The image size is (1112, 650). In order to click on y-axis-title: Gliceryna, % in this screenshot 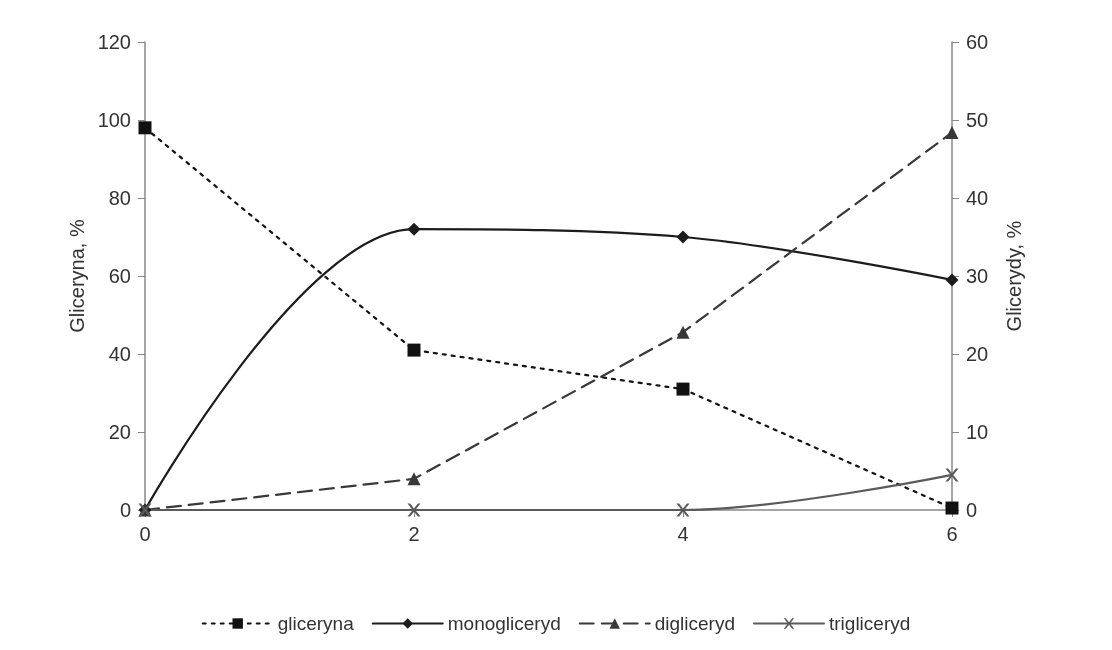, I will do `click(76, 276)`.